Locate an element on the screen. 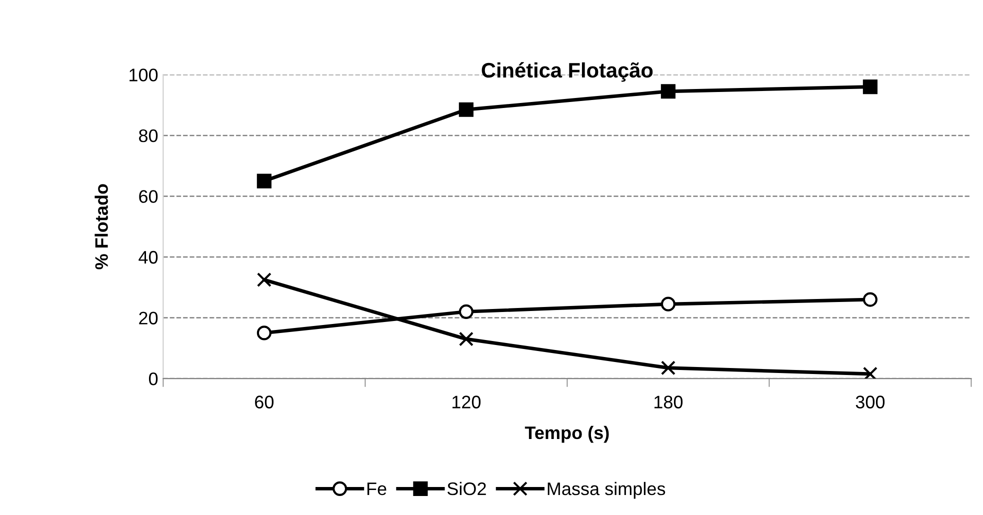 The image size is (983, 515). y-tick-label: 0 is located at coordinates (153, 379).